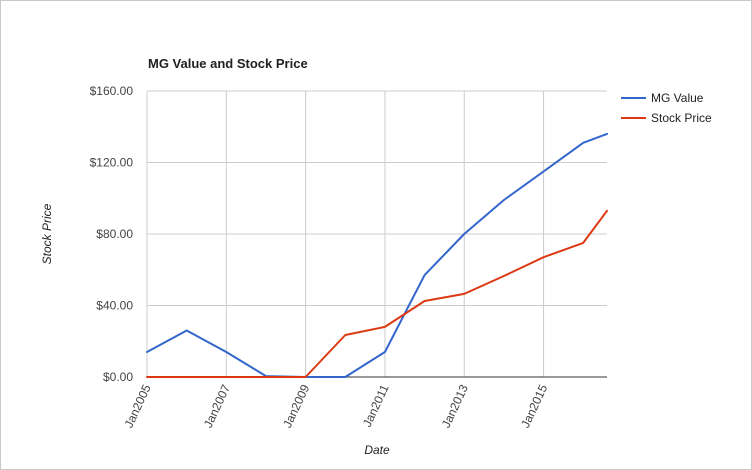 The width and height of the screenshot is (752, 470). Describe the element at coordinates (138, 406) in the screenshot. I see `x-tick-label: Jan2005` at that location.